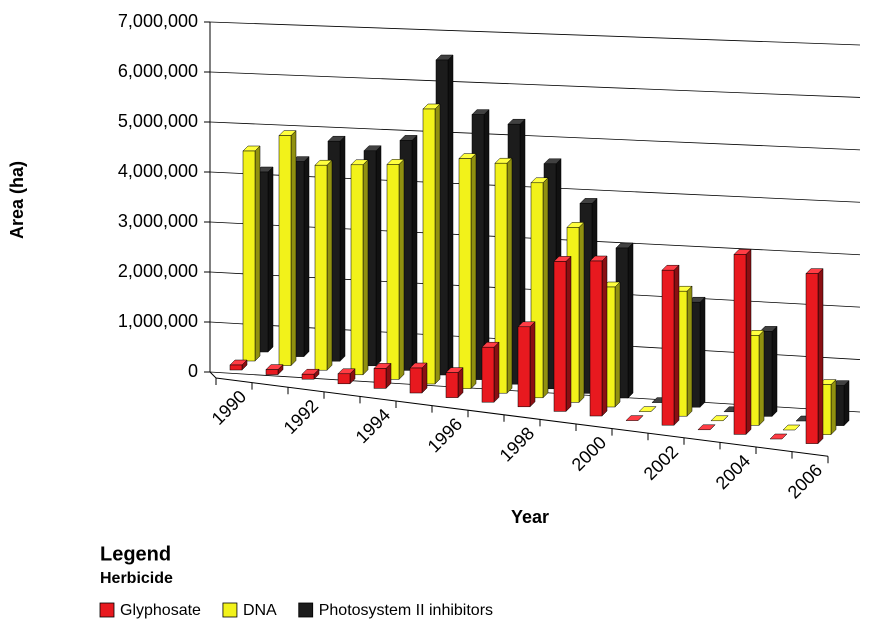 The height and width of the screenshot is (627, 870). I want to click on y-tick-label: 4,000,000, so click(158, 171).